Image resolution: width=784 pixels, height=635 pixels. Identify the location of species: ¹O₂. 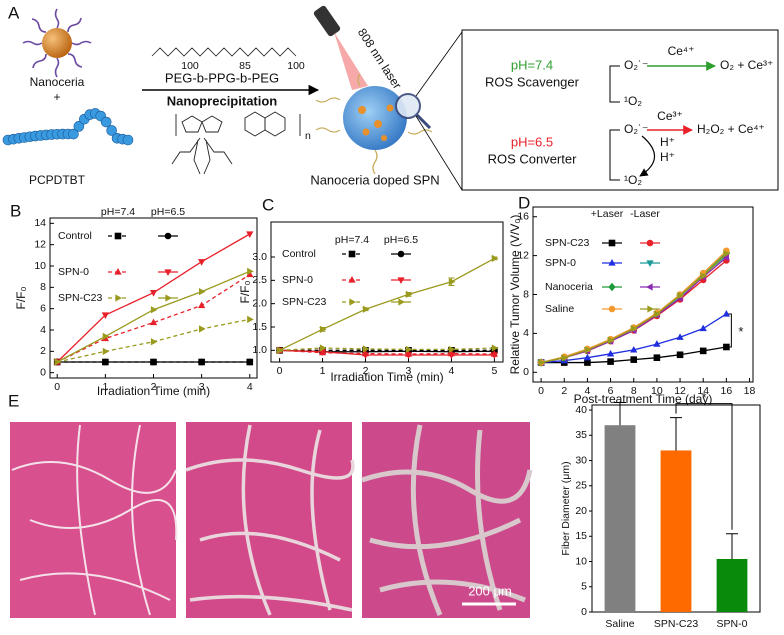
(633, 101).